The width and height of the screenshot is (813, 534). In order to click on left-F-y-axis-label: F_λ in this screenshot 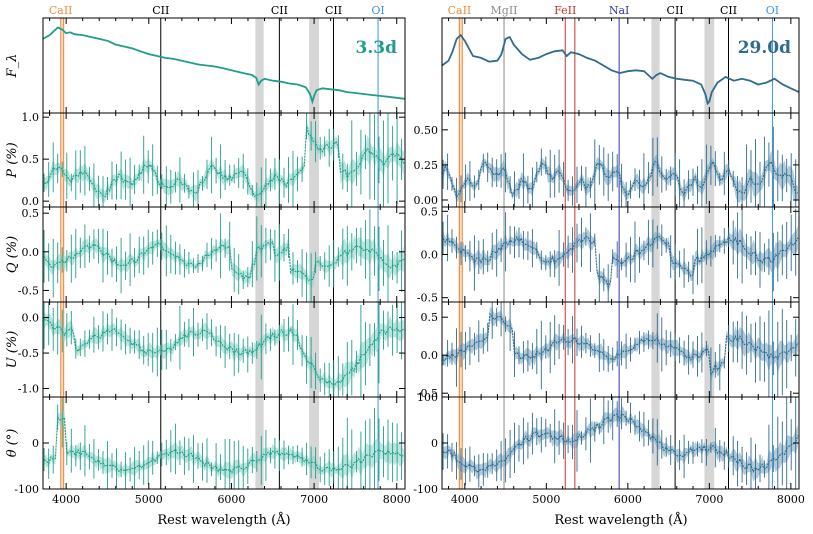, I will do `click(12, 66)`.